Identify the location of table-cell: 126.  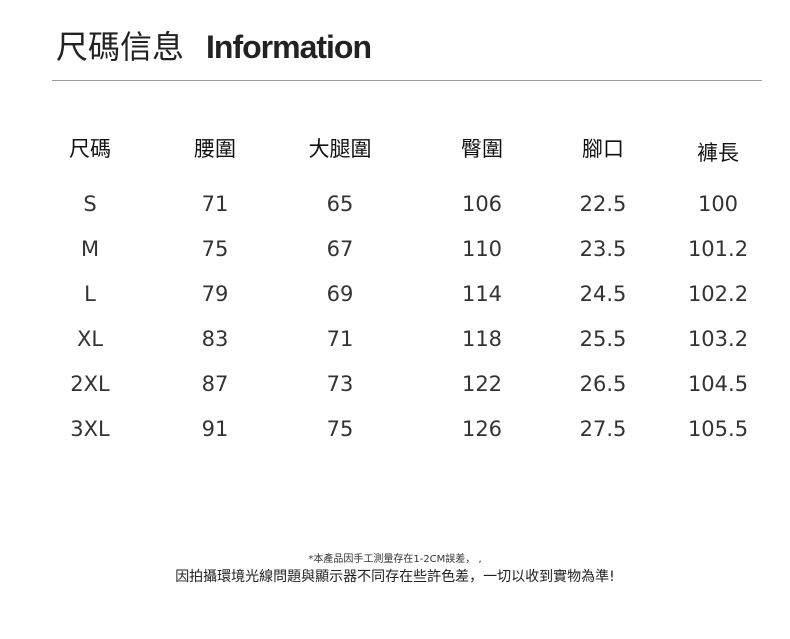
(482, 429).